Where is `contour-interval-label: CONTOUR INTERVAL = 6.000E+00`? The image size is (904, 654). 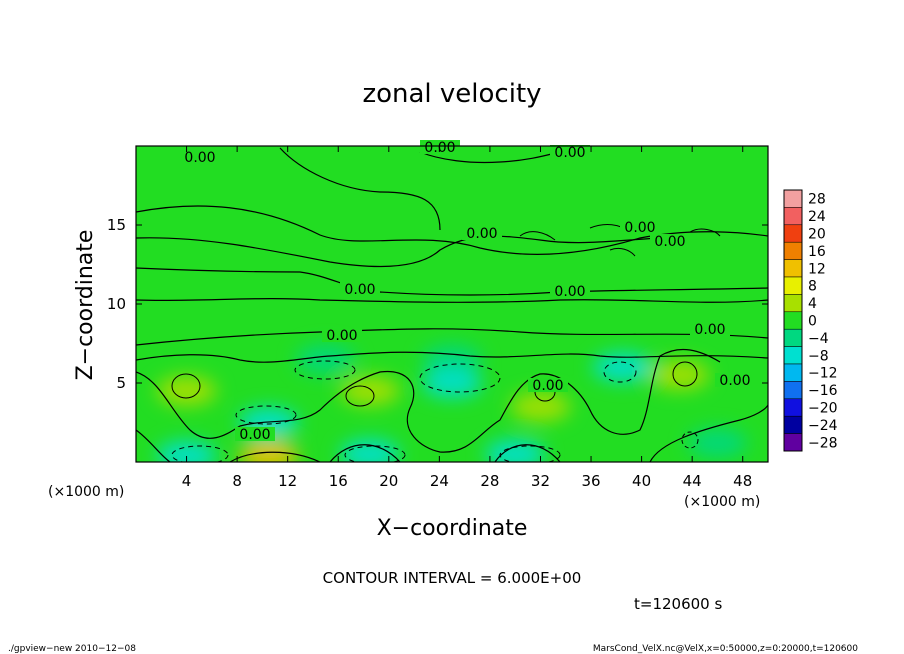
contour-interval-label: CONTOUR INTERVAL = 6.000E+00 is located at coordinates (452, 578).